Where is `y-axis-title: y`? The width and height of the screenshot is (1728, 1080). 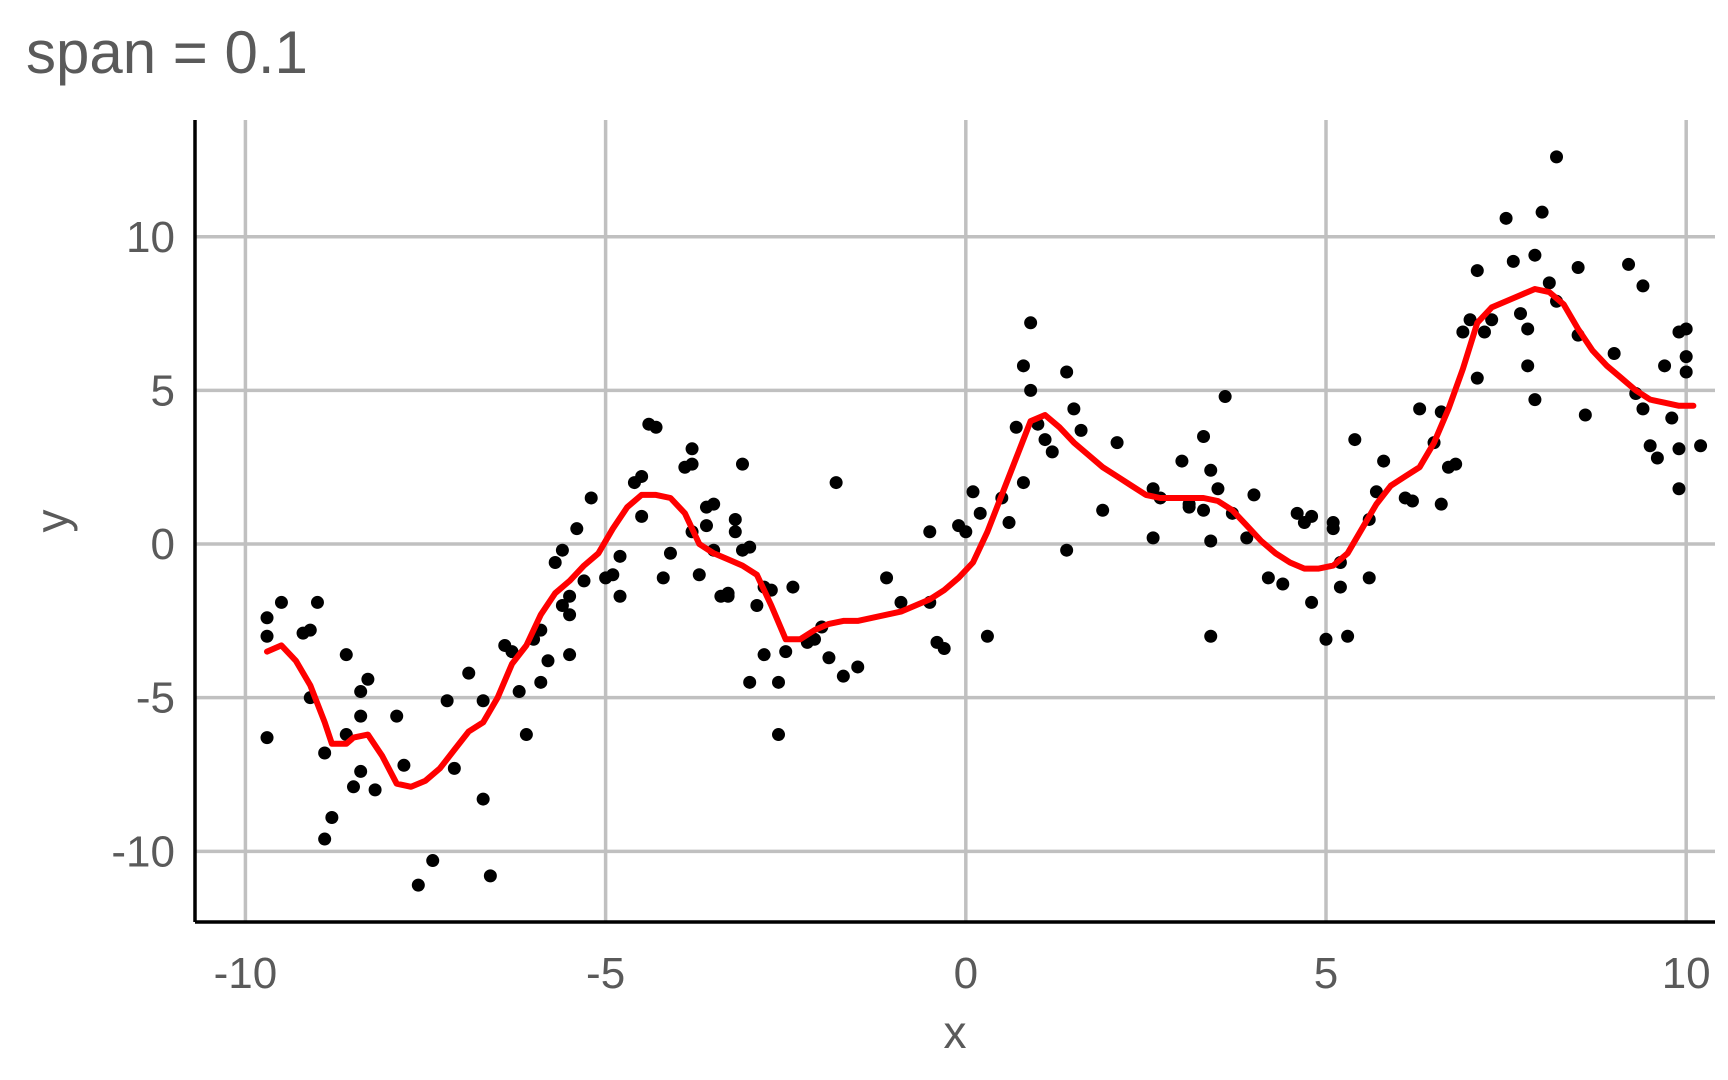
y-axis-title: y is located at coordinates (52, 521).